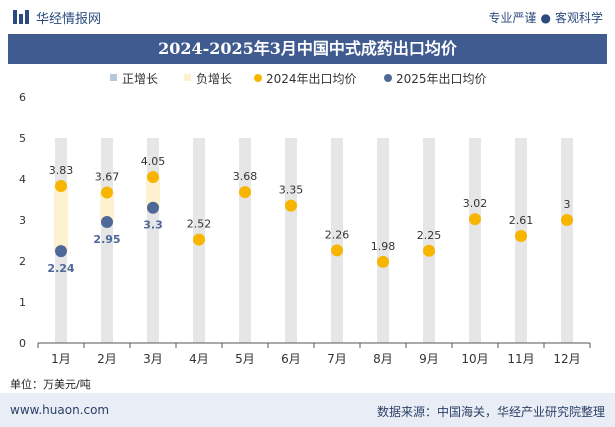  I want to click on data-label-2024: 3.83, so click(61, 170).